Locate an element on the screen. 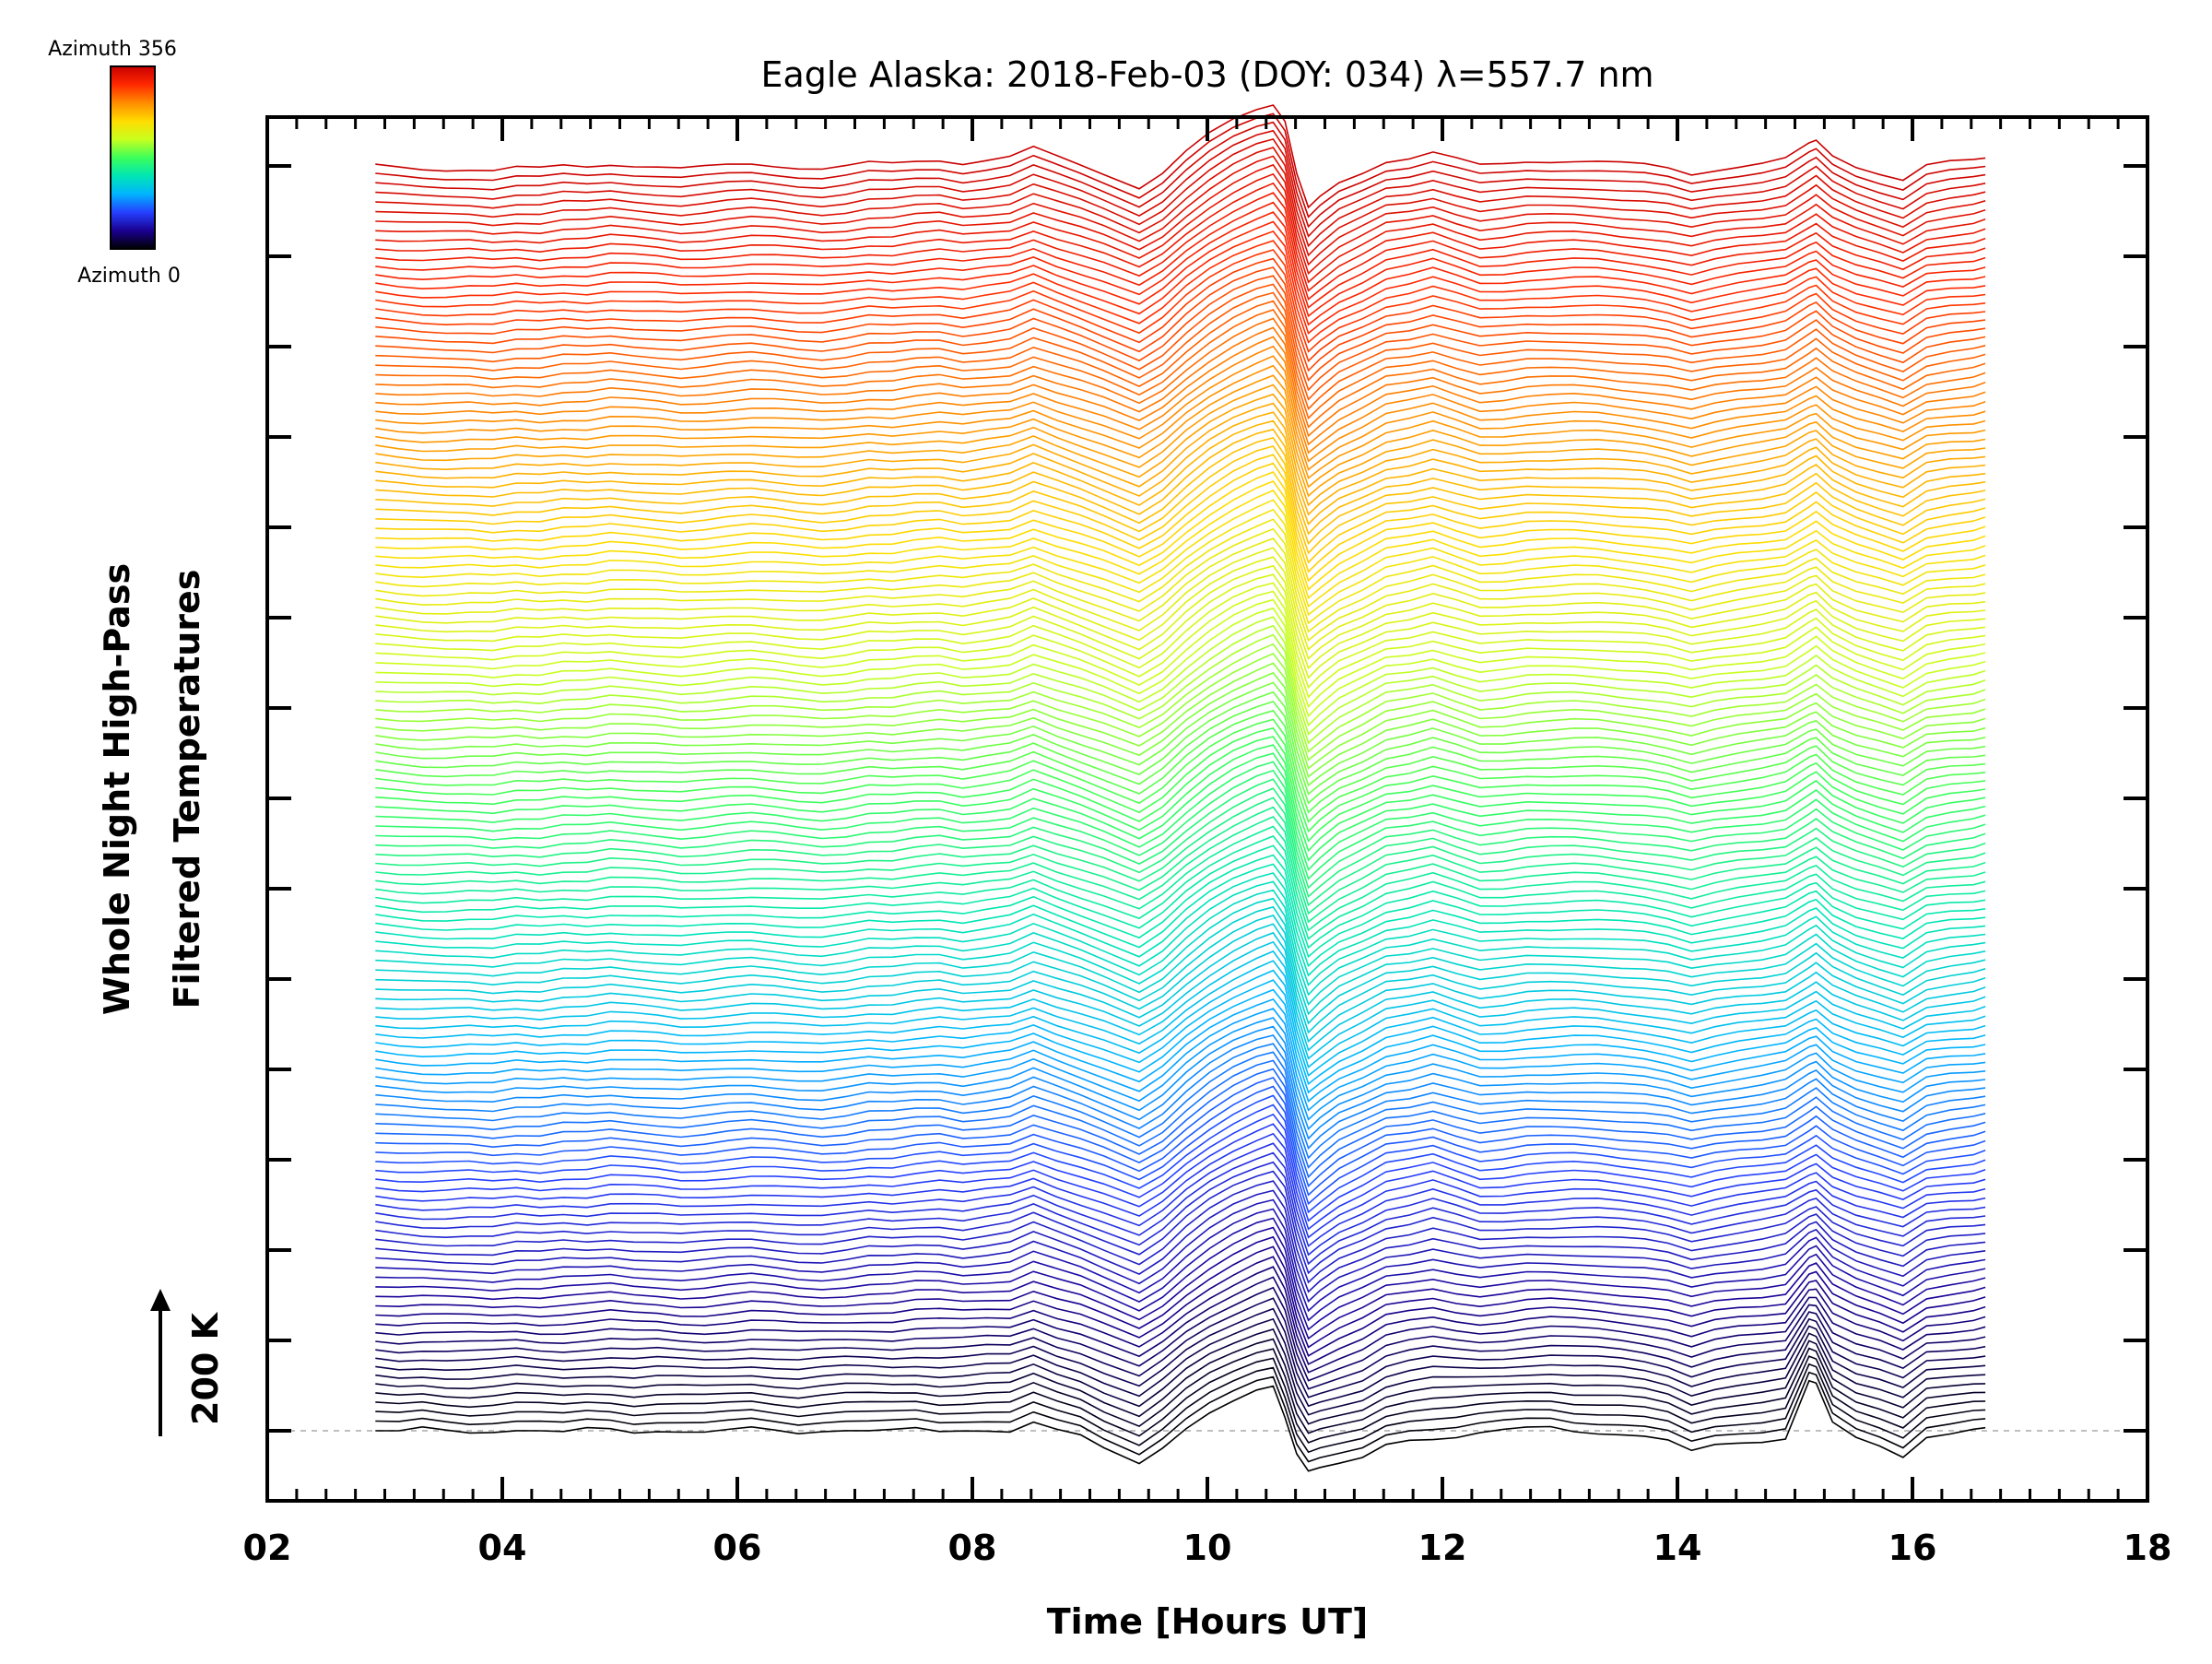  colorbar-top-label: Azimuth 356 is located at coordinates (112, 49).